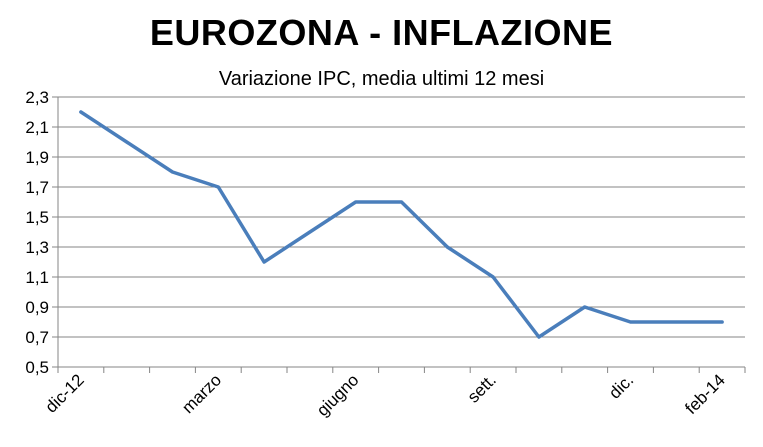 The width and height of the screenshot is (763, 447). What do you see at coordinates (65, 393) in the screenshot?
I see `x-tick-label: dic-12` at bounding box center [65, 393].